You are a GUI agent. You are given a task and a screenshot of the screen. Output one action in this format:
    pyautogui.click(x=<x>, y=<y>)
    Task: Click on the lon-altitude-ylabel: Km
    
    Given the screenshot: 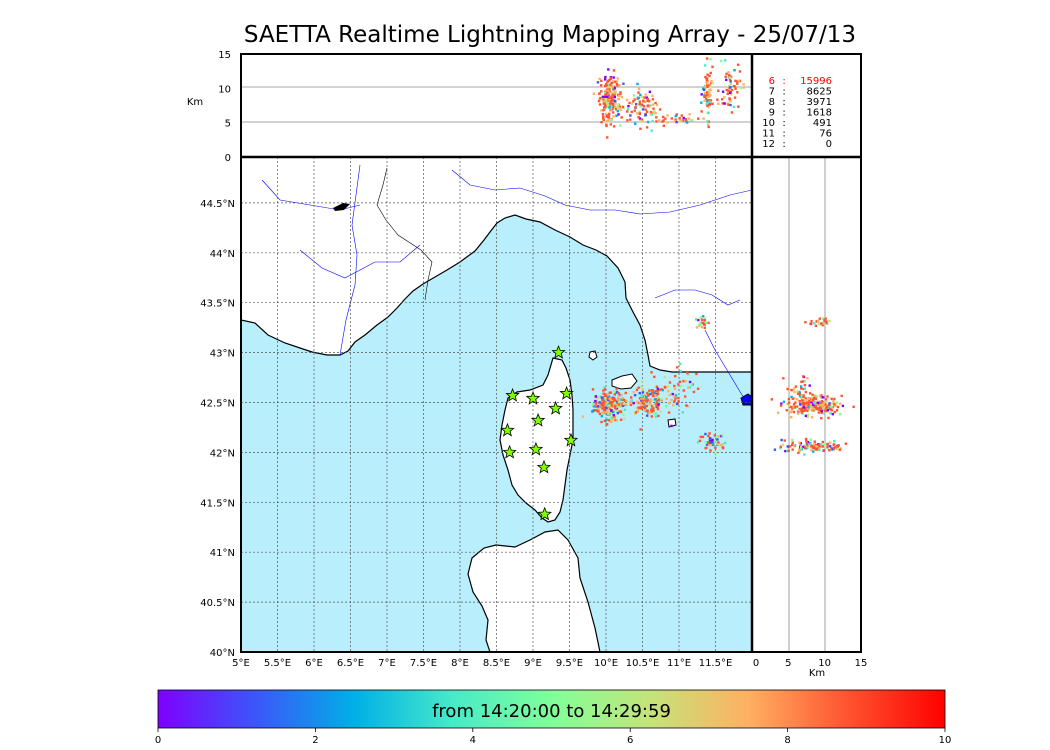 What is the action you would take?
    pyautogui.click(x=195, y=102)
    